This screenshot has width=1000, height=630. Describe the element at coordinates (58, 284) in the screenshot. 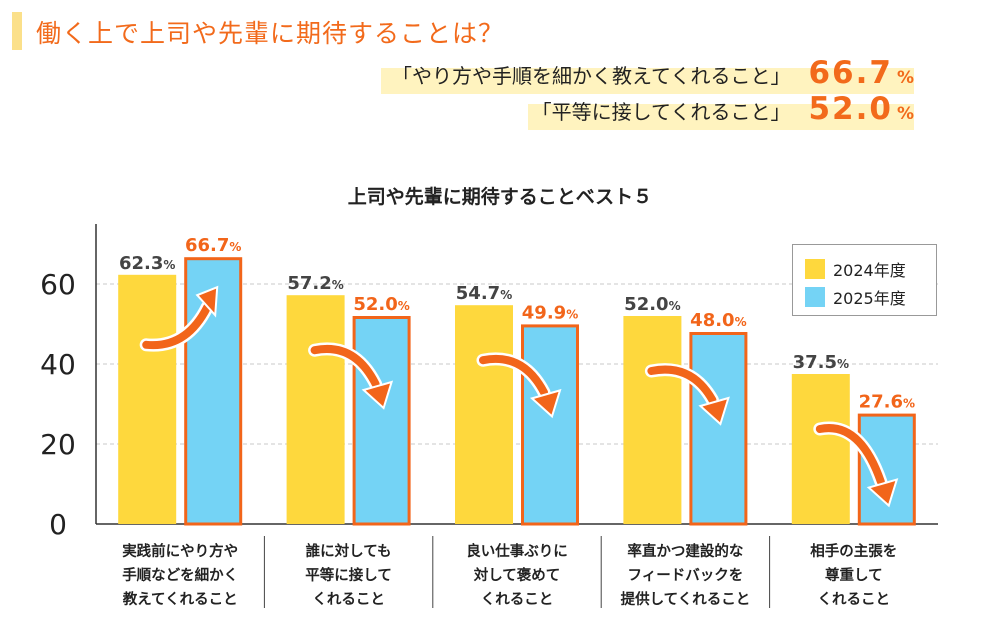

I see `y-tick-label-60: 60` at that location.